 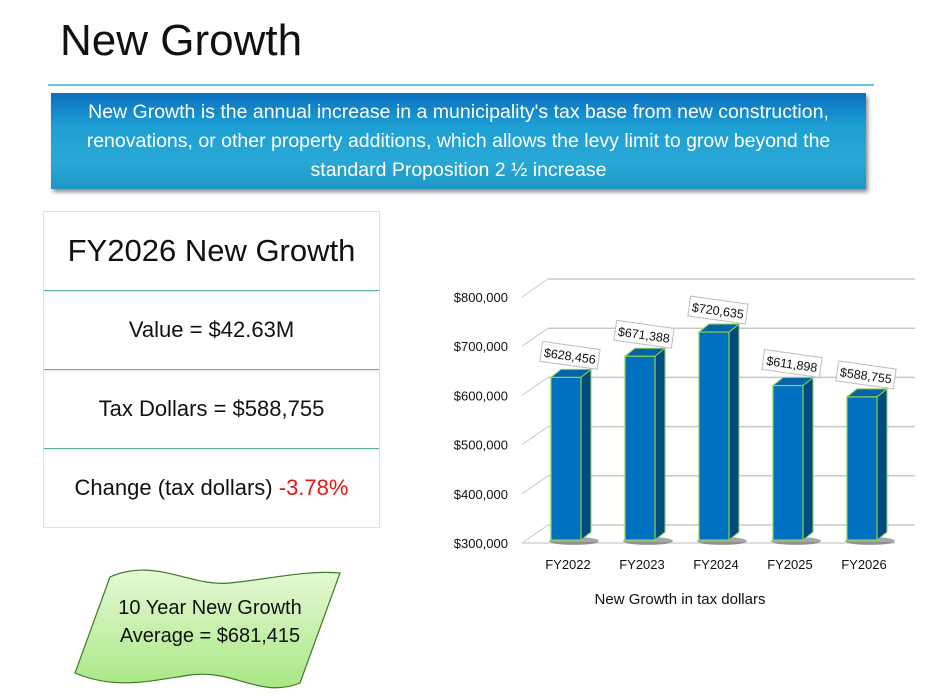 What do you see at coordinates (481, 543) in the screenshot?
I see `y-tick-label: $300,000` at bounding box center [481, 543].